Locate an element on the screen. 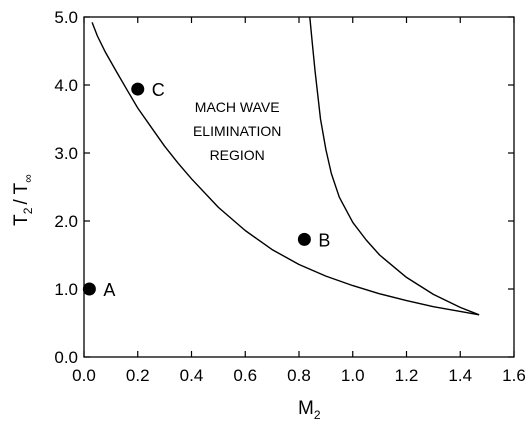  y-tick-label: 2.0 is located at coordinates (66, 221).